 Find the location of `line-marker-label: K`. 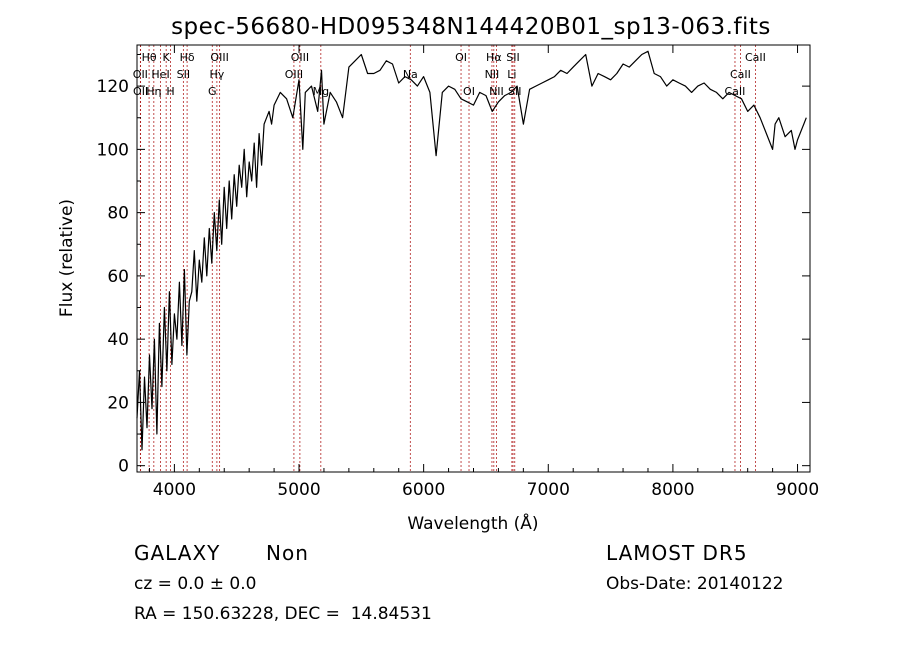

line-marker-label: K is located at coordinates (167, 57).